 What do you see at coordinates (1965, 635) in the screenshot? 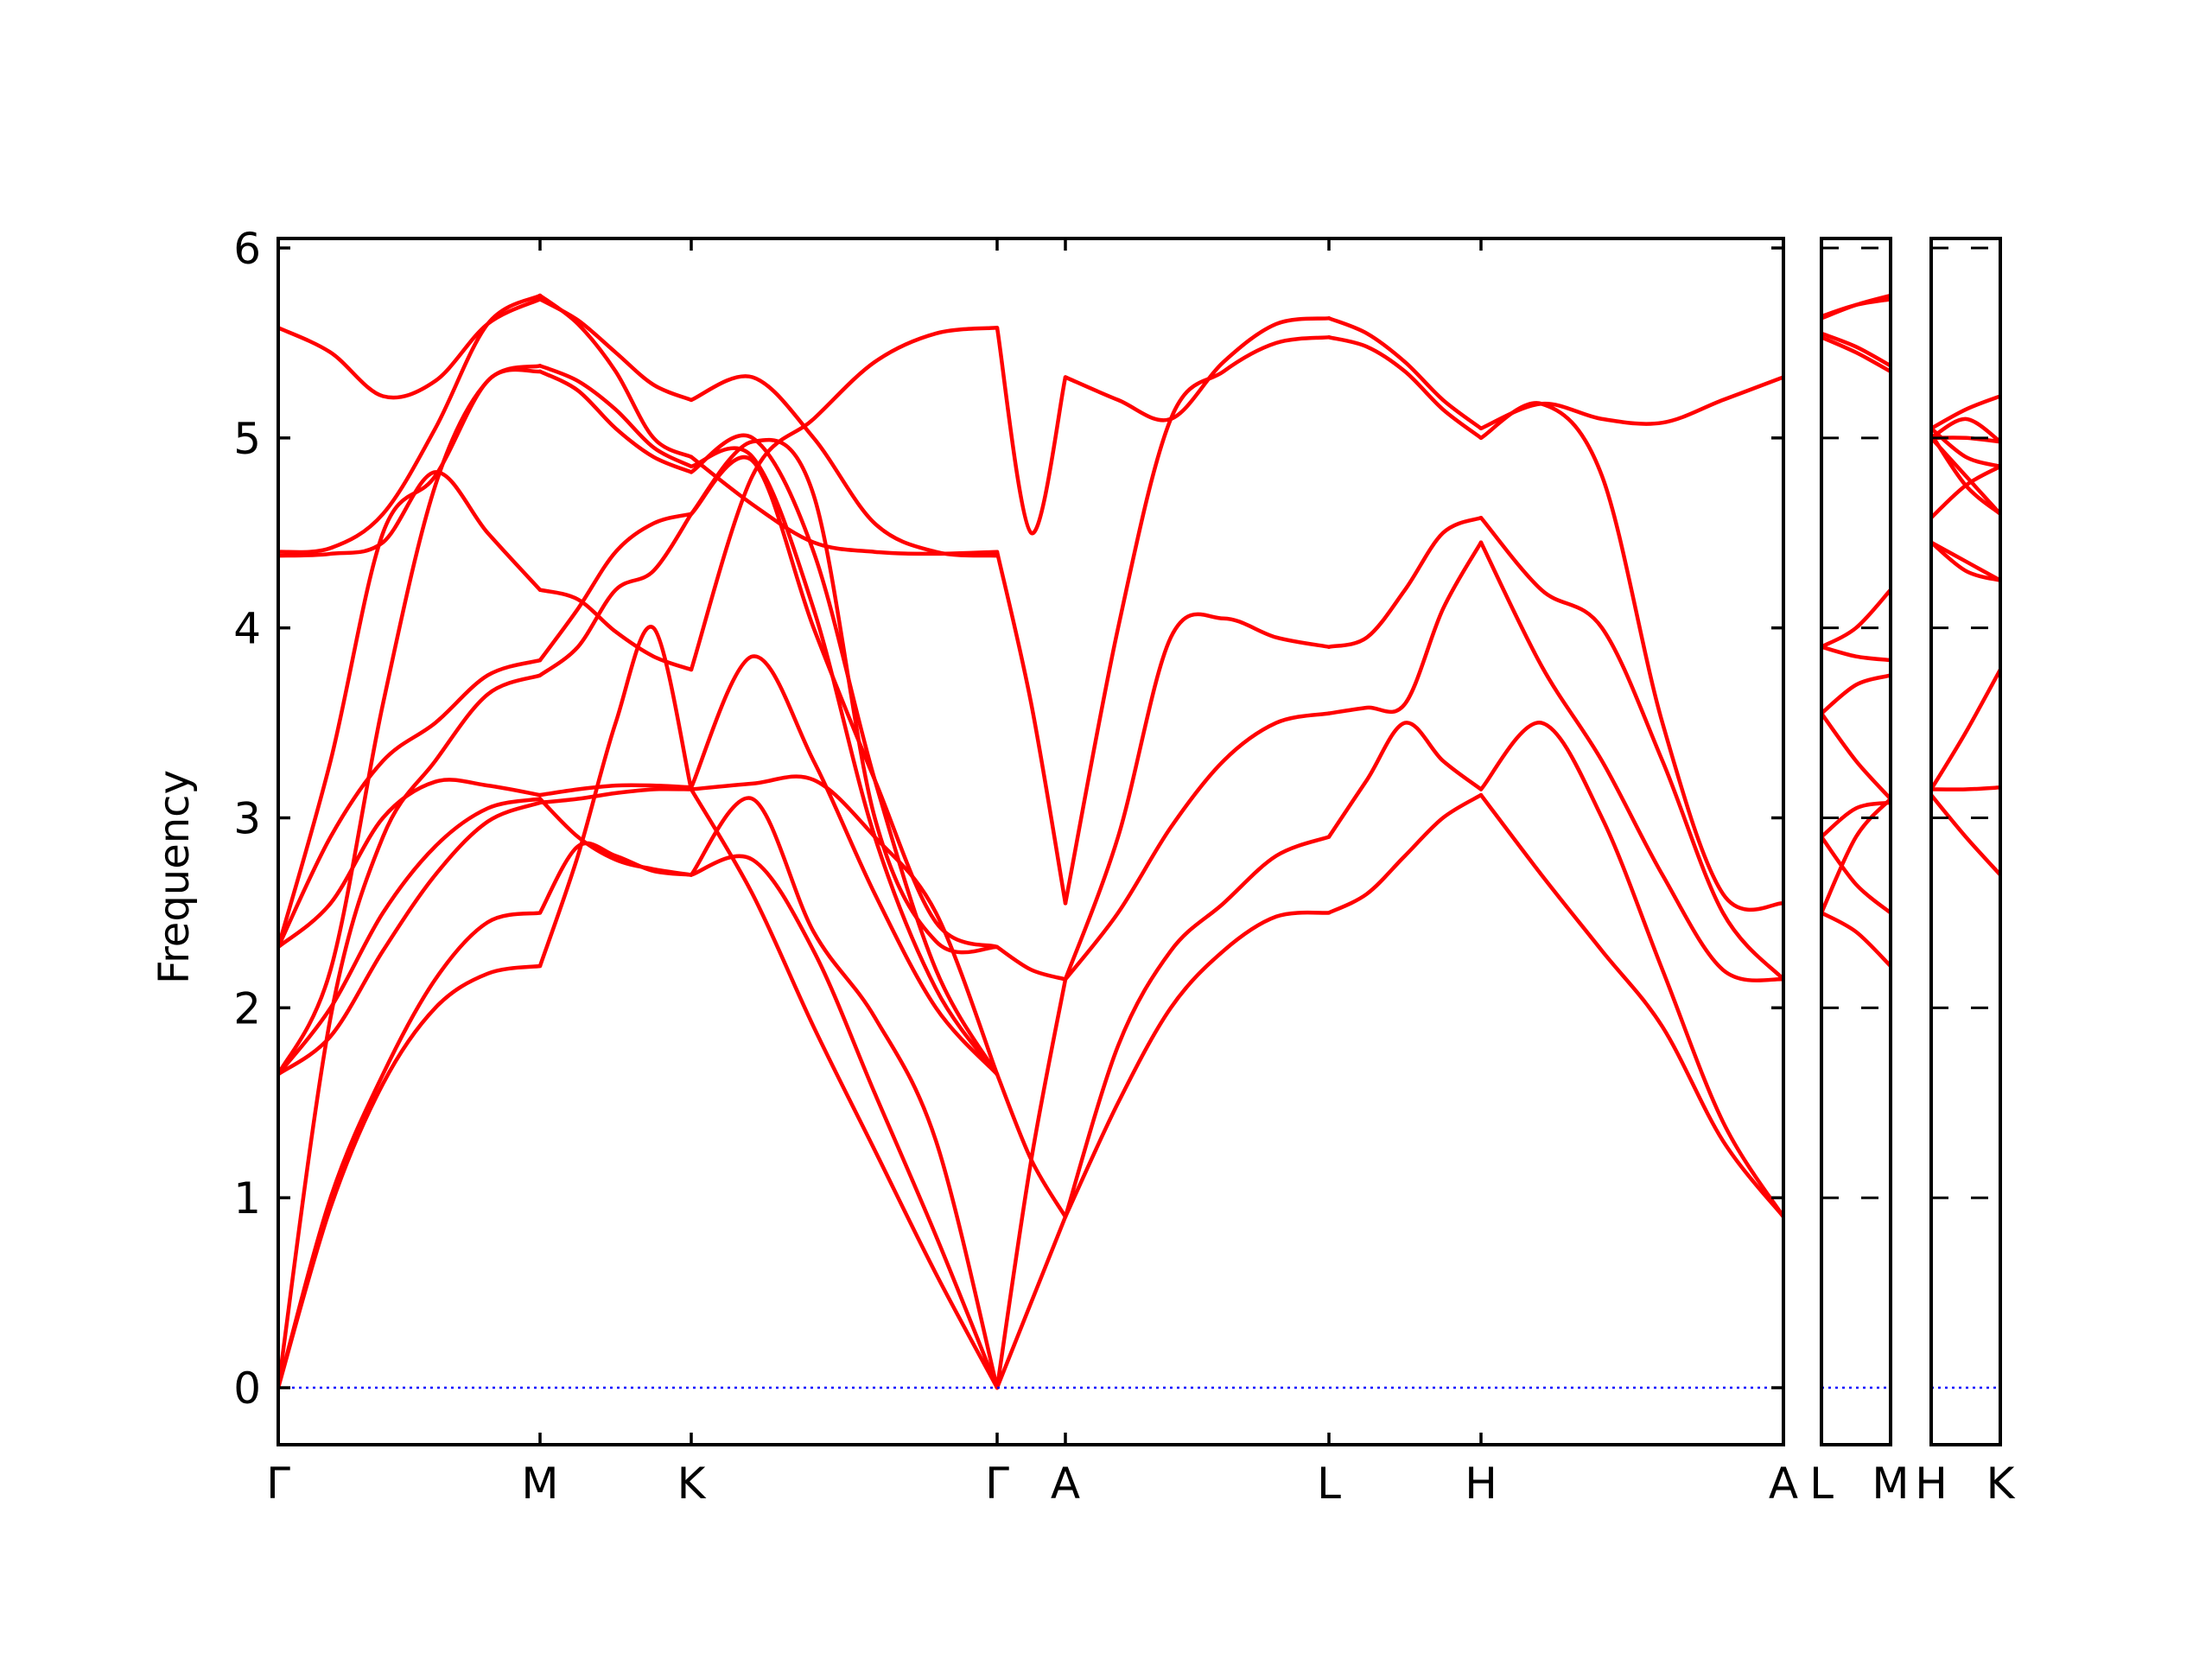
I see `panel-bands-H-K` at bounding box center [1965, 635].